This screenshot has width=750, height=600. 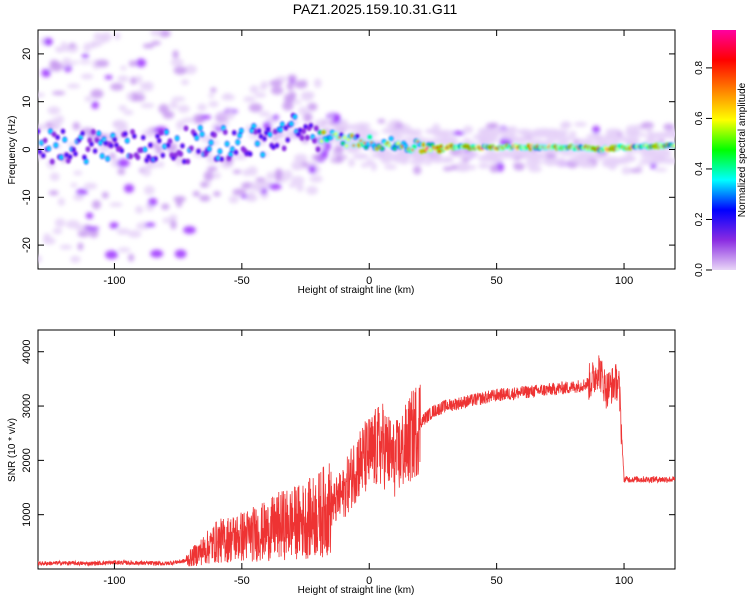 What do you see at coordinates (27, 54) in the screenshot?
I see `spectrogram-y-tick-label: 20` at bounding box center [27, 54].